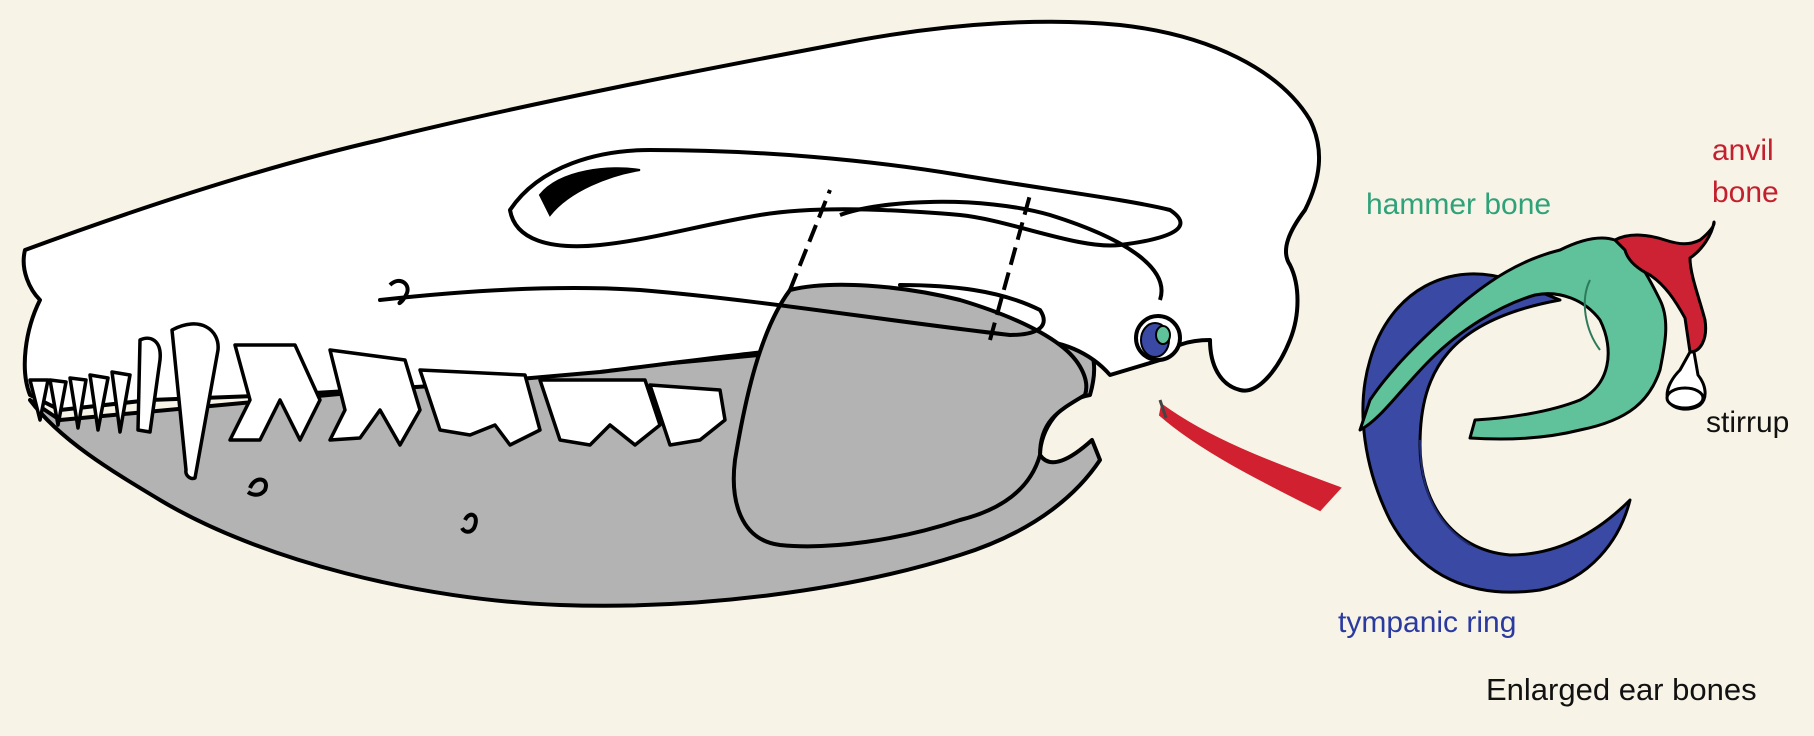 The height and width of the screenshot is (736, 1814). I want to click on anvil-bone, so click(1664, 287).